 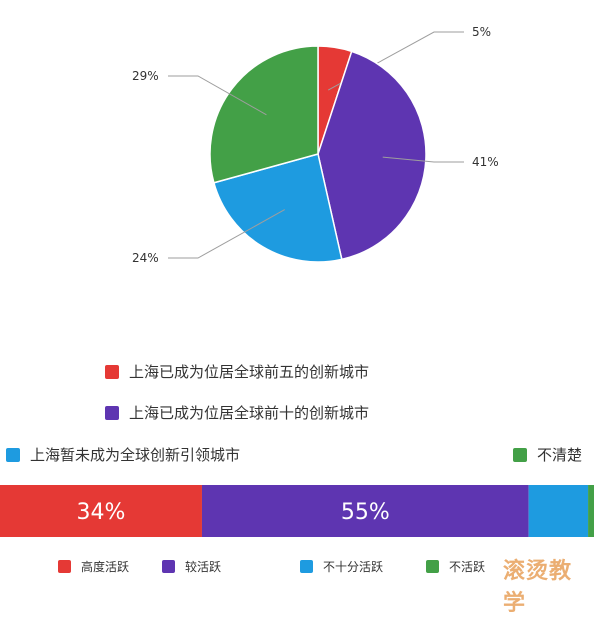 I want to click on stacked-bar-chart: 34% 55%, so click(x=297, y=511).